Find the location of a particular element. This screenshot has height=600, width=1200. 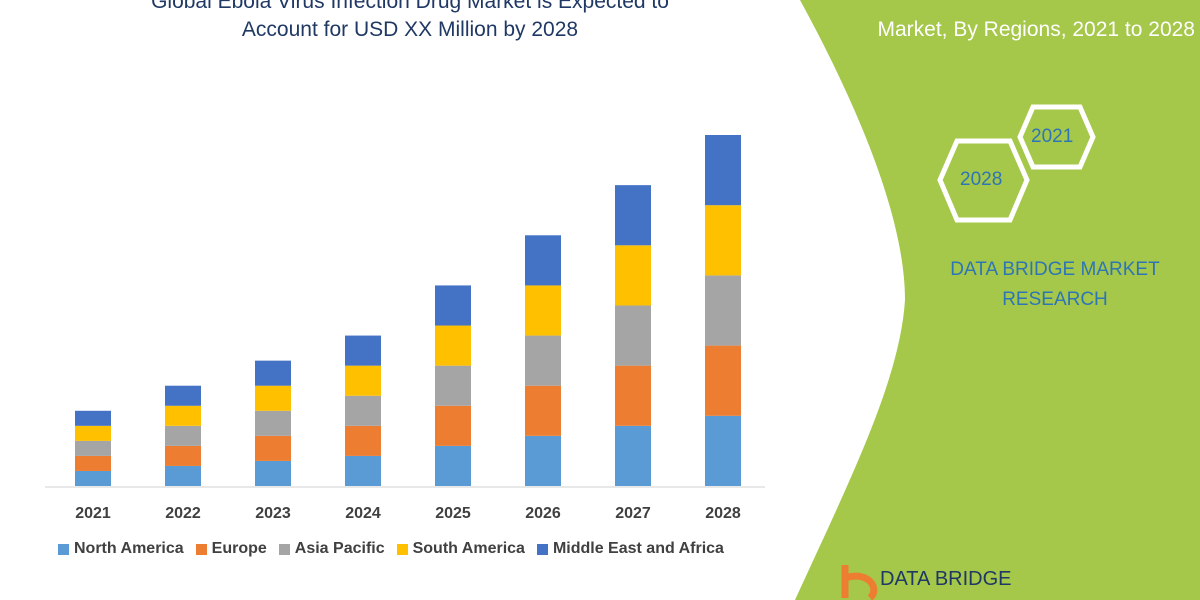

legend-label: North America is located at coordinates (129, 548).